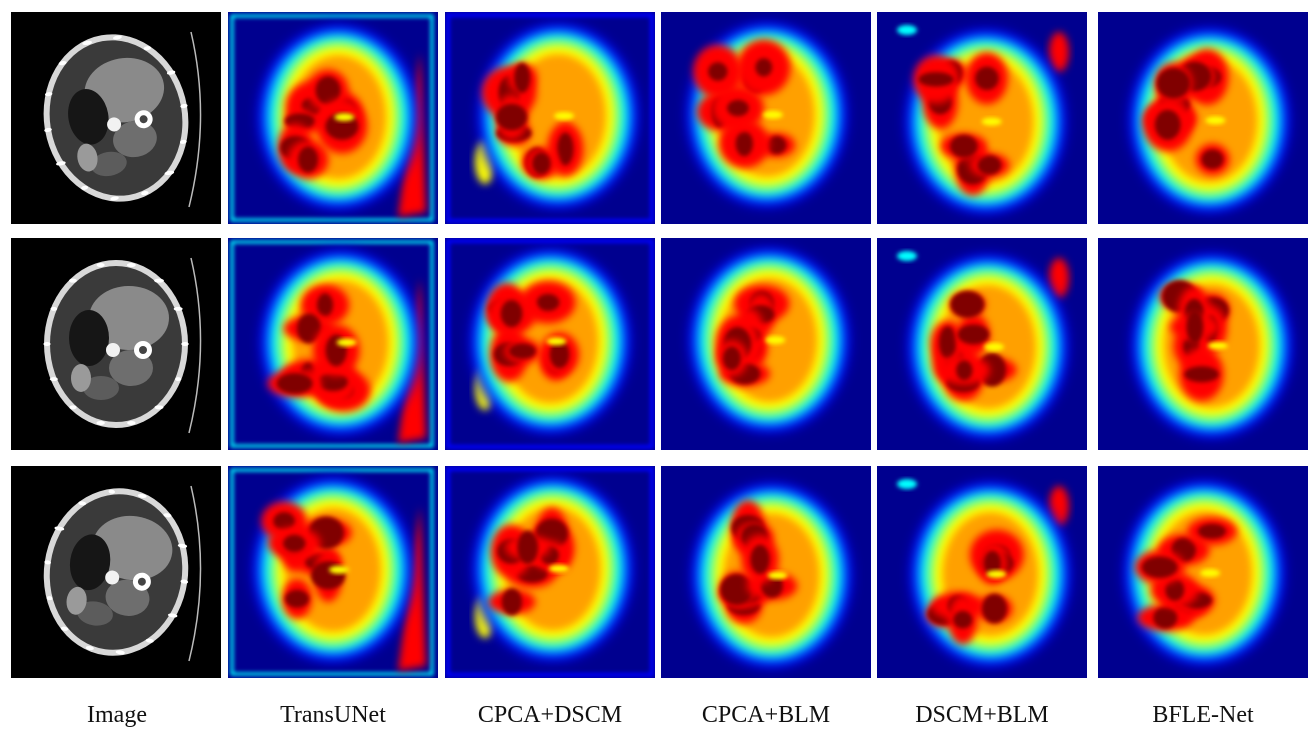  I want to click on column-label-transunet: TransUNet, so click(333, 715).